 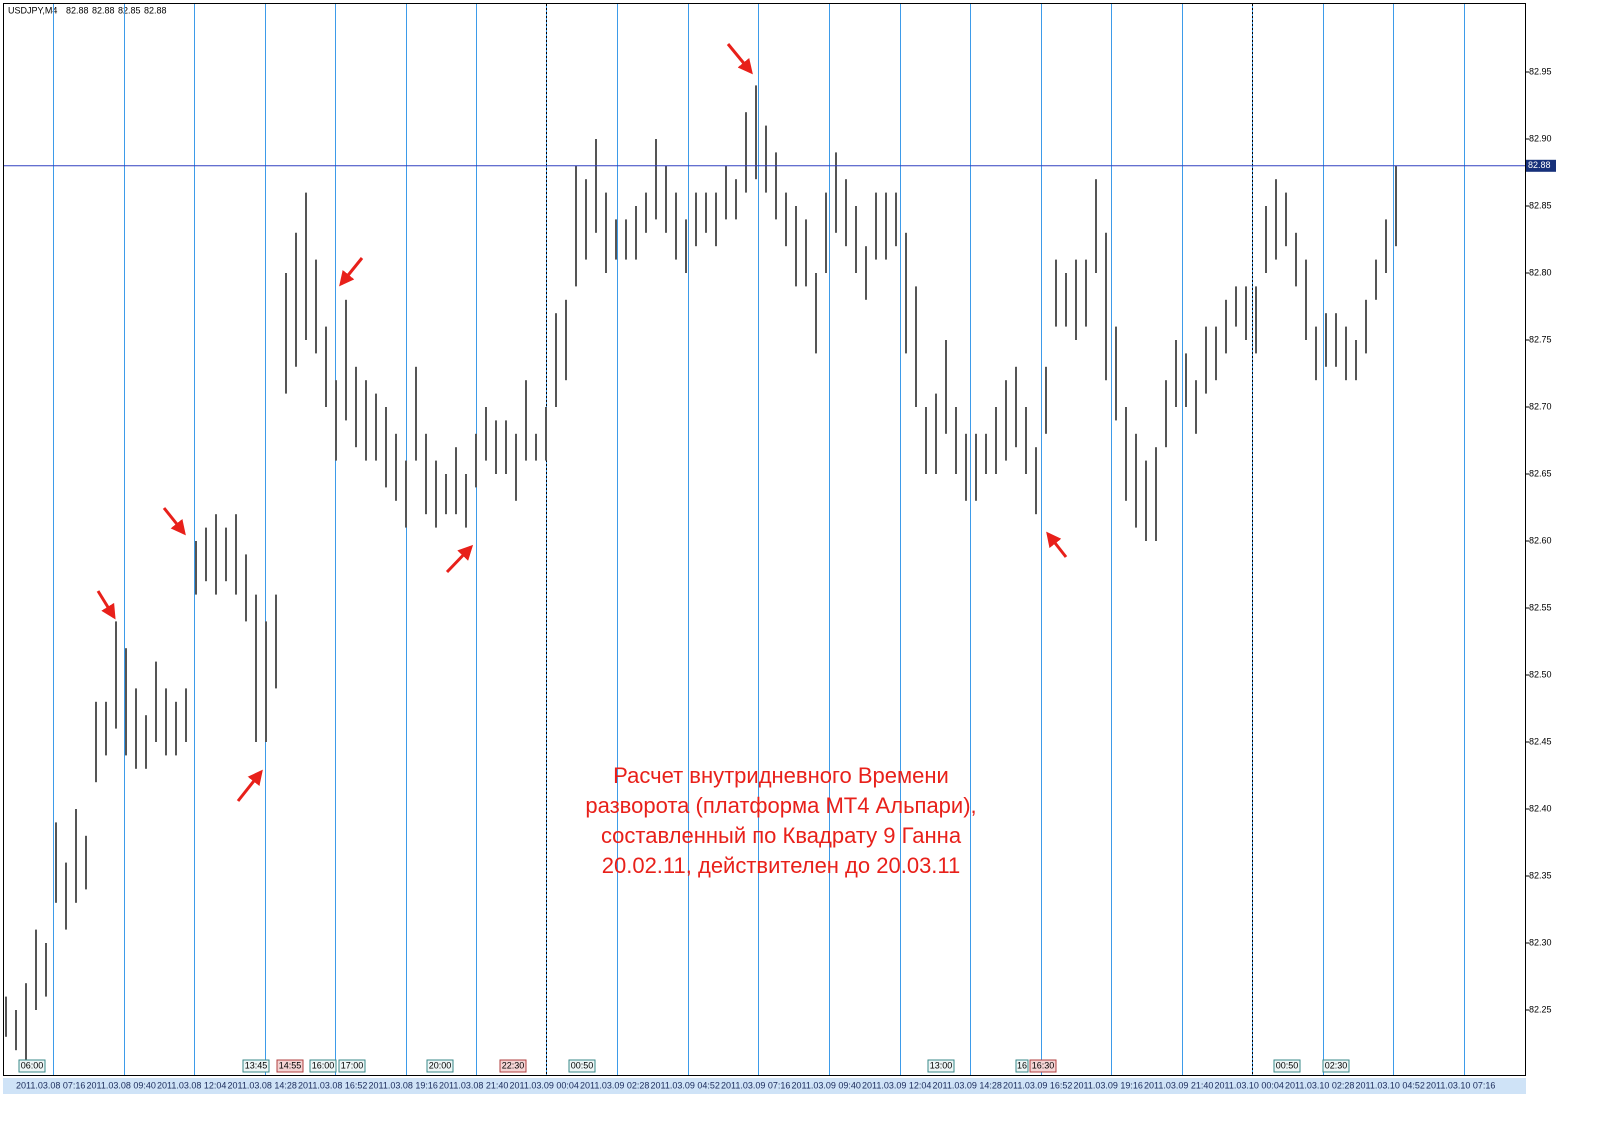 What do you see at coordinates (1540, 1009) in the screenshot?
I see `y-tick-label: 82.25` at bounding box center [1540, 1009].